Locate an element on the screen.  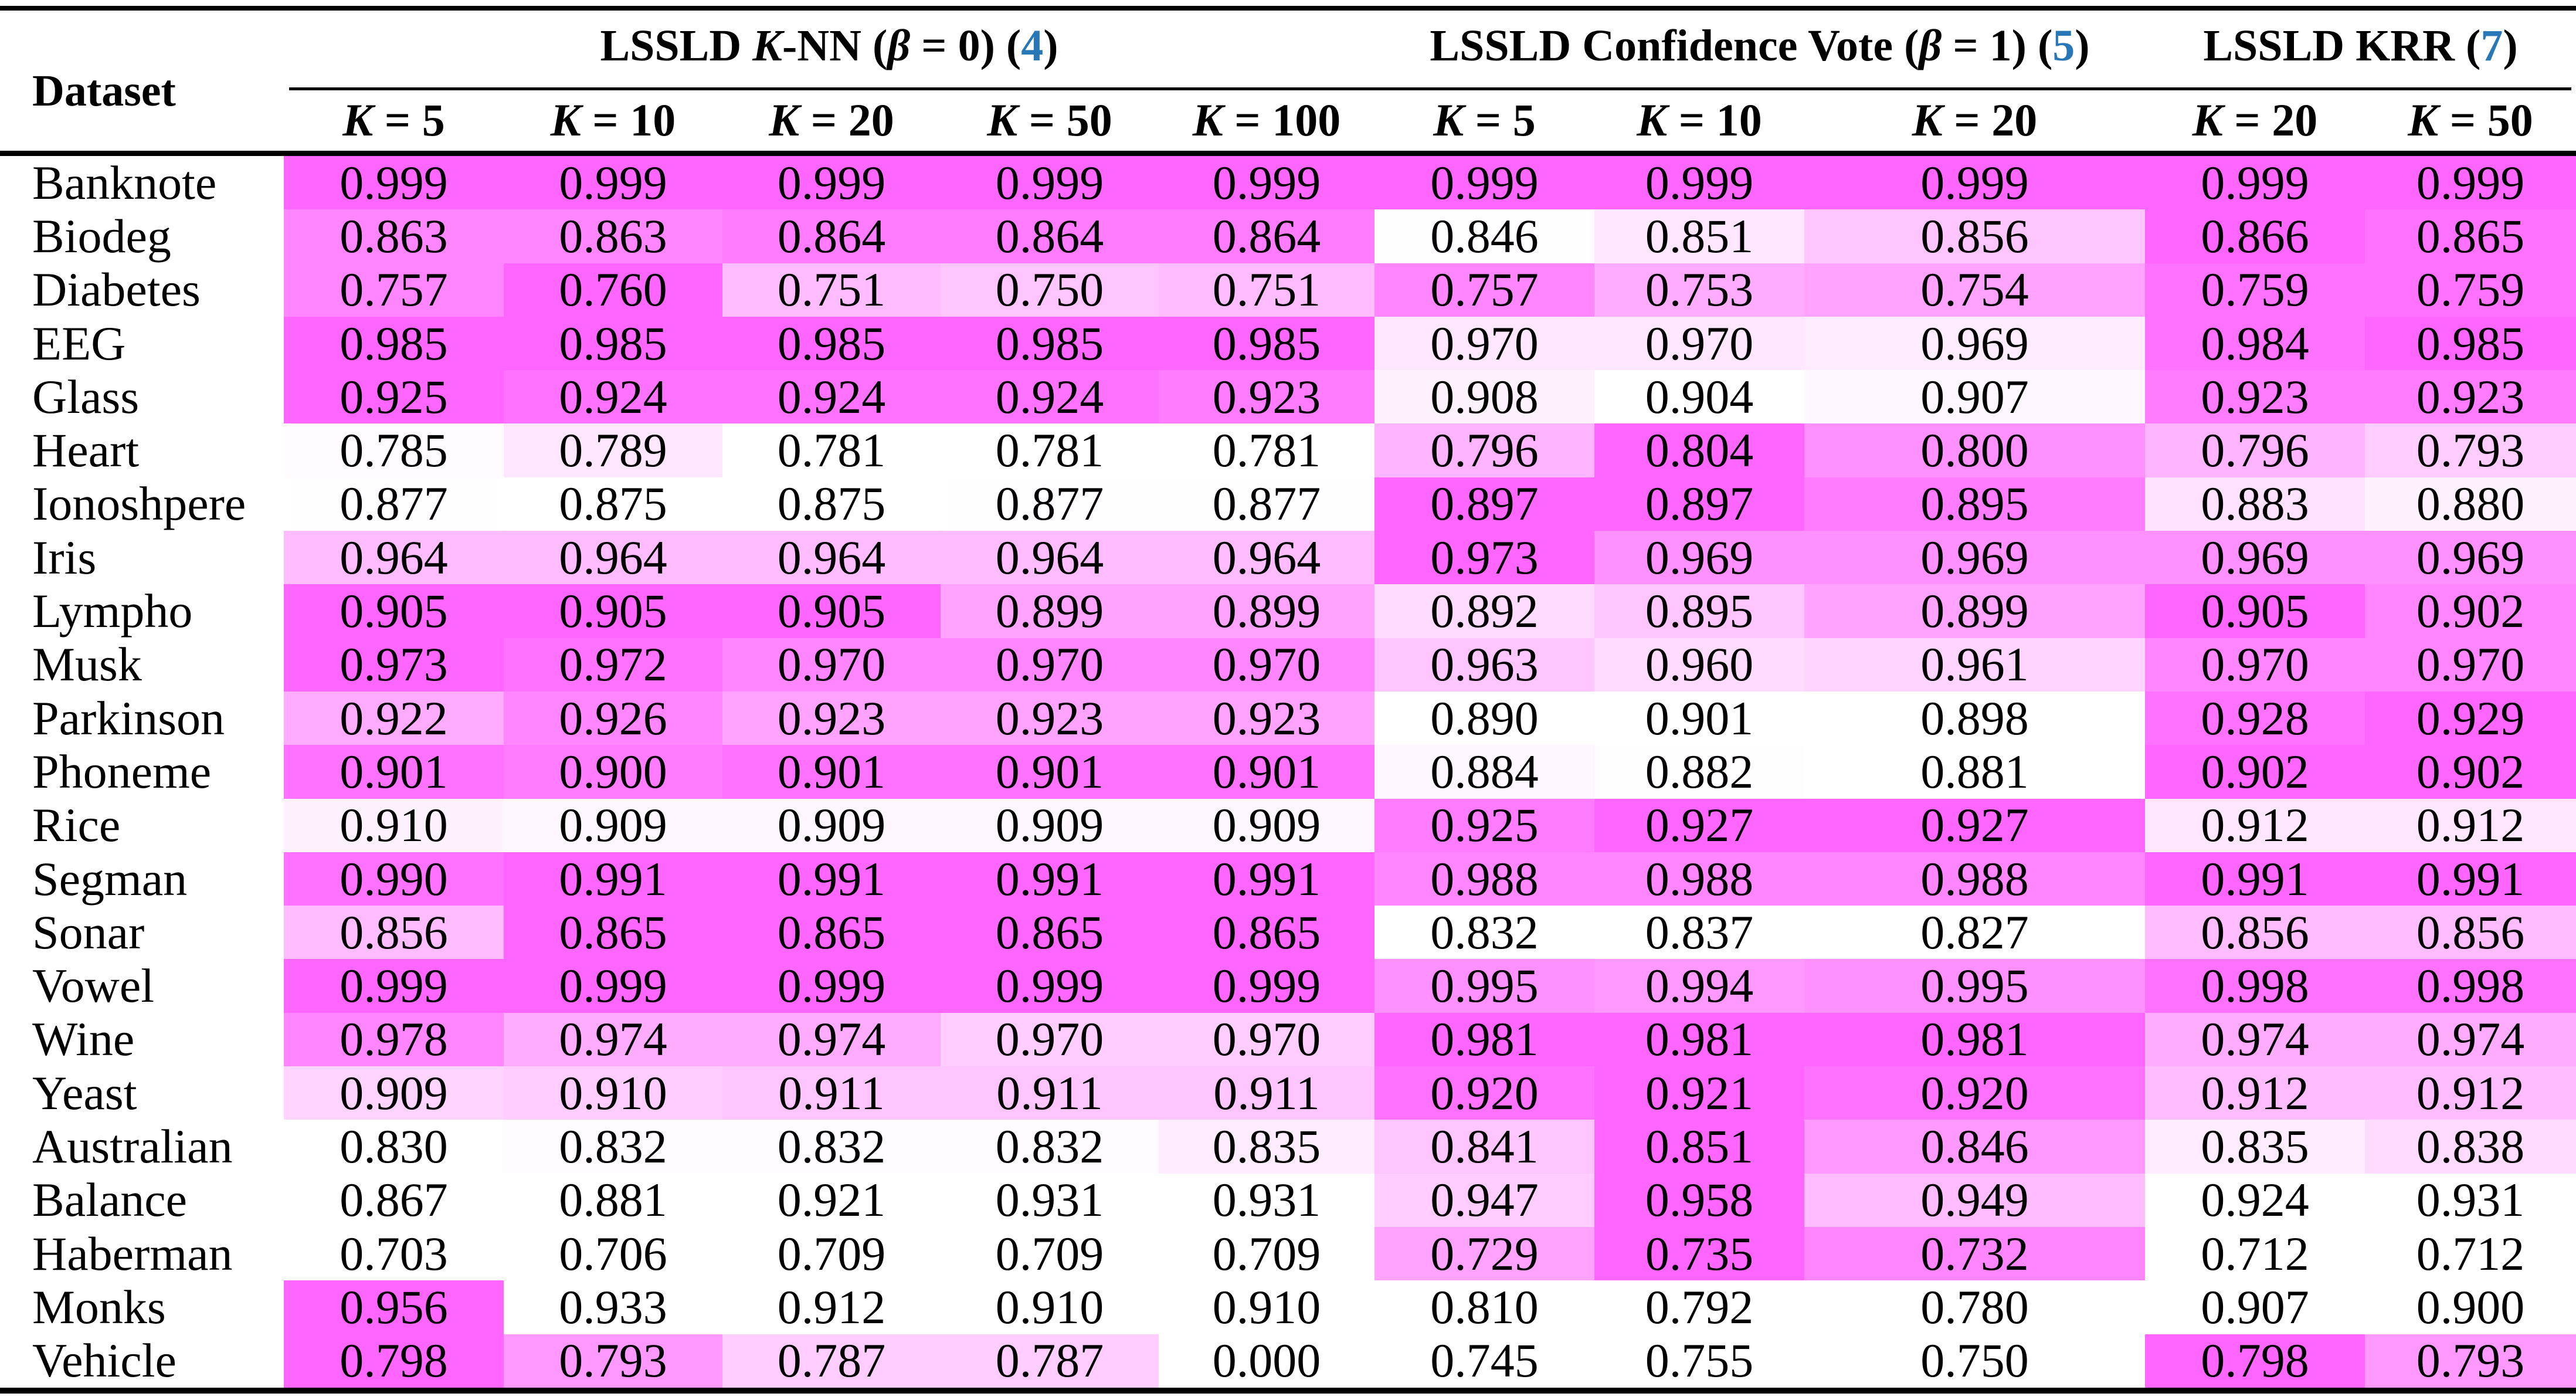
value-cell: 0.851 is located at coordinates (1699, 1147).